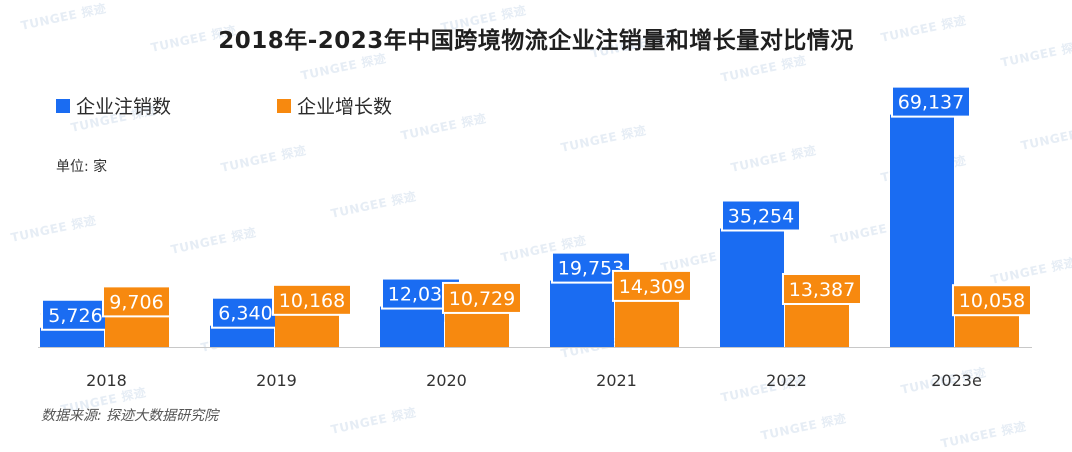 Image resolution: width=1072 pixels, height=452 pixels. What do you see at coordinates (591, 269) in the screenshot?
I see `data-label-cancellations-2021: 19,753` at bounding box center [591, 269].